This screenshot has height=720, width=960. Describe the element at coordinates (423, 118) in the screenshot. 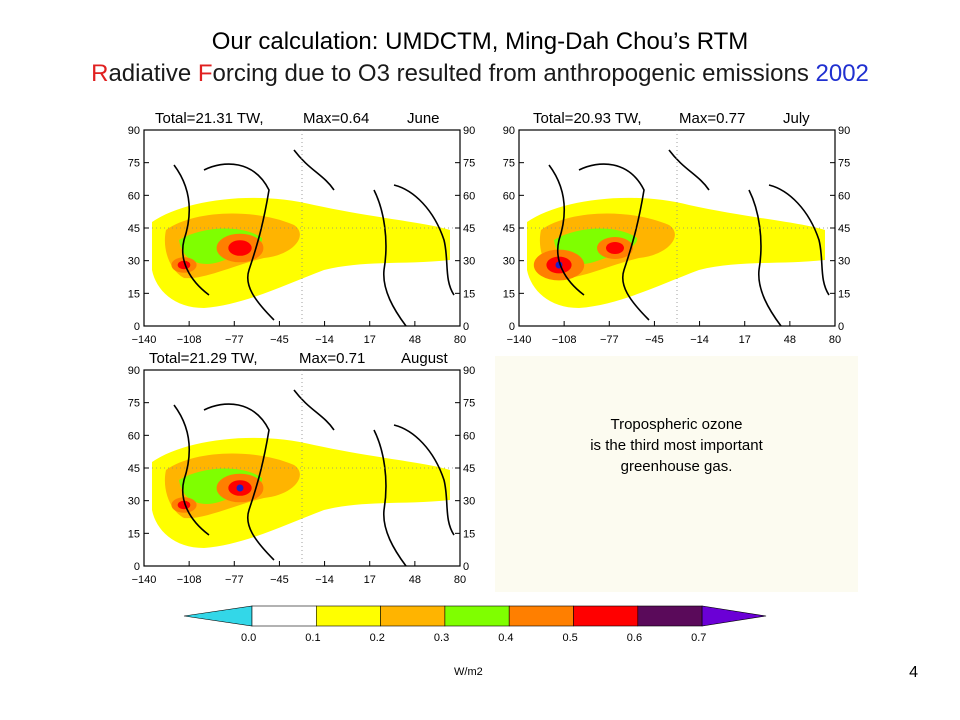

I see `panel-month: June` at that location.